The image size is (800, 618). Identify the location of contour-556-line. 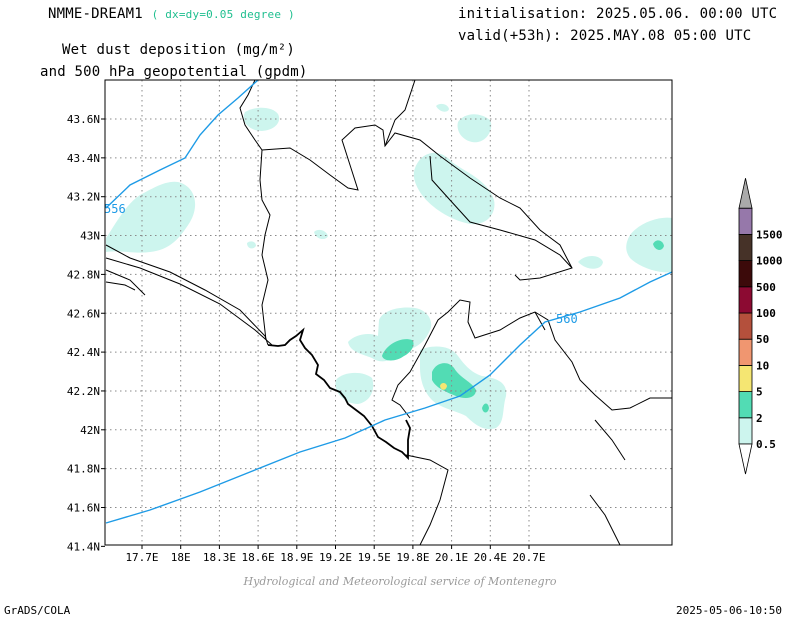
(182, 144).